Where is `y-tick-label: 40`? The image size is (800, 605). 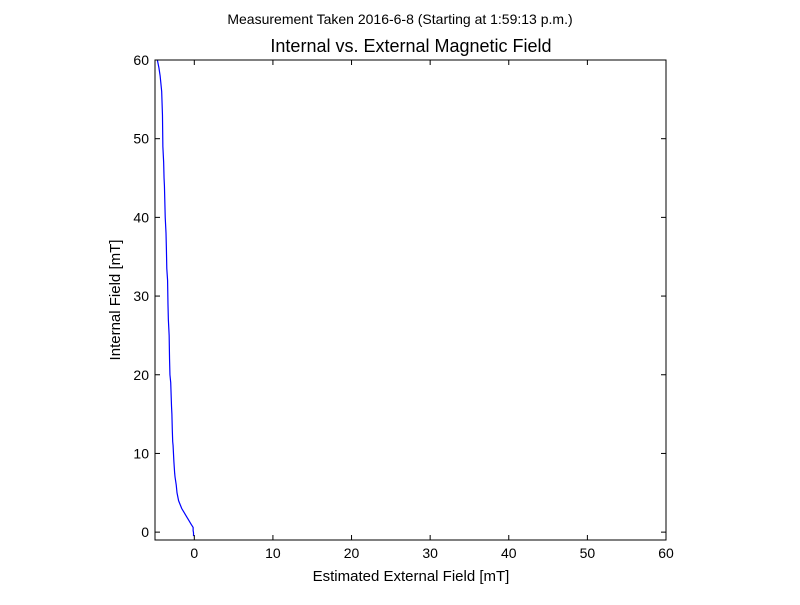
y-tick-label: 40 is located at coordinates (141, 217).